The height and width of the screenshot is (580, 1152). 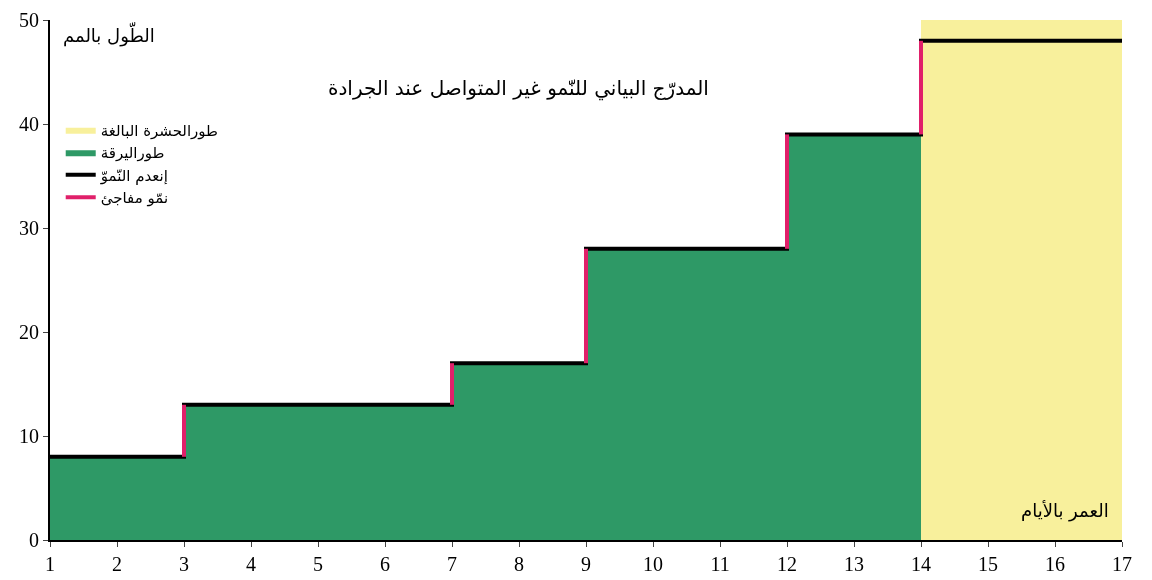 I want to click on x-tick-label: 5, so click(x=318, y=564).